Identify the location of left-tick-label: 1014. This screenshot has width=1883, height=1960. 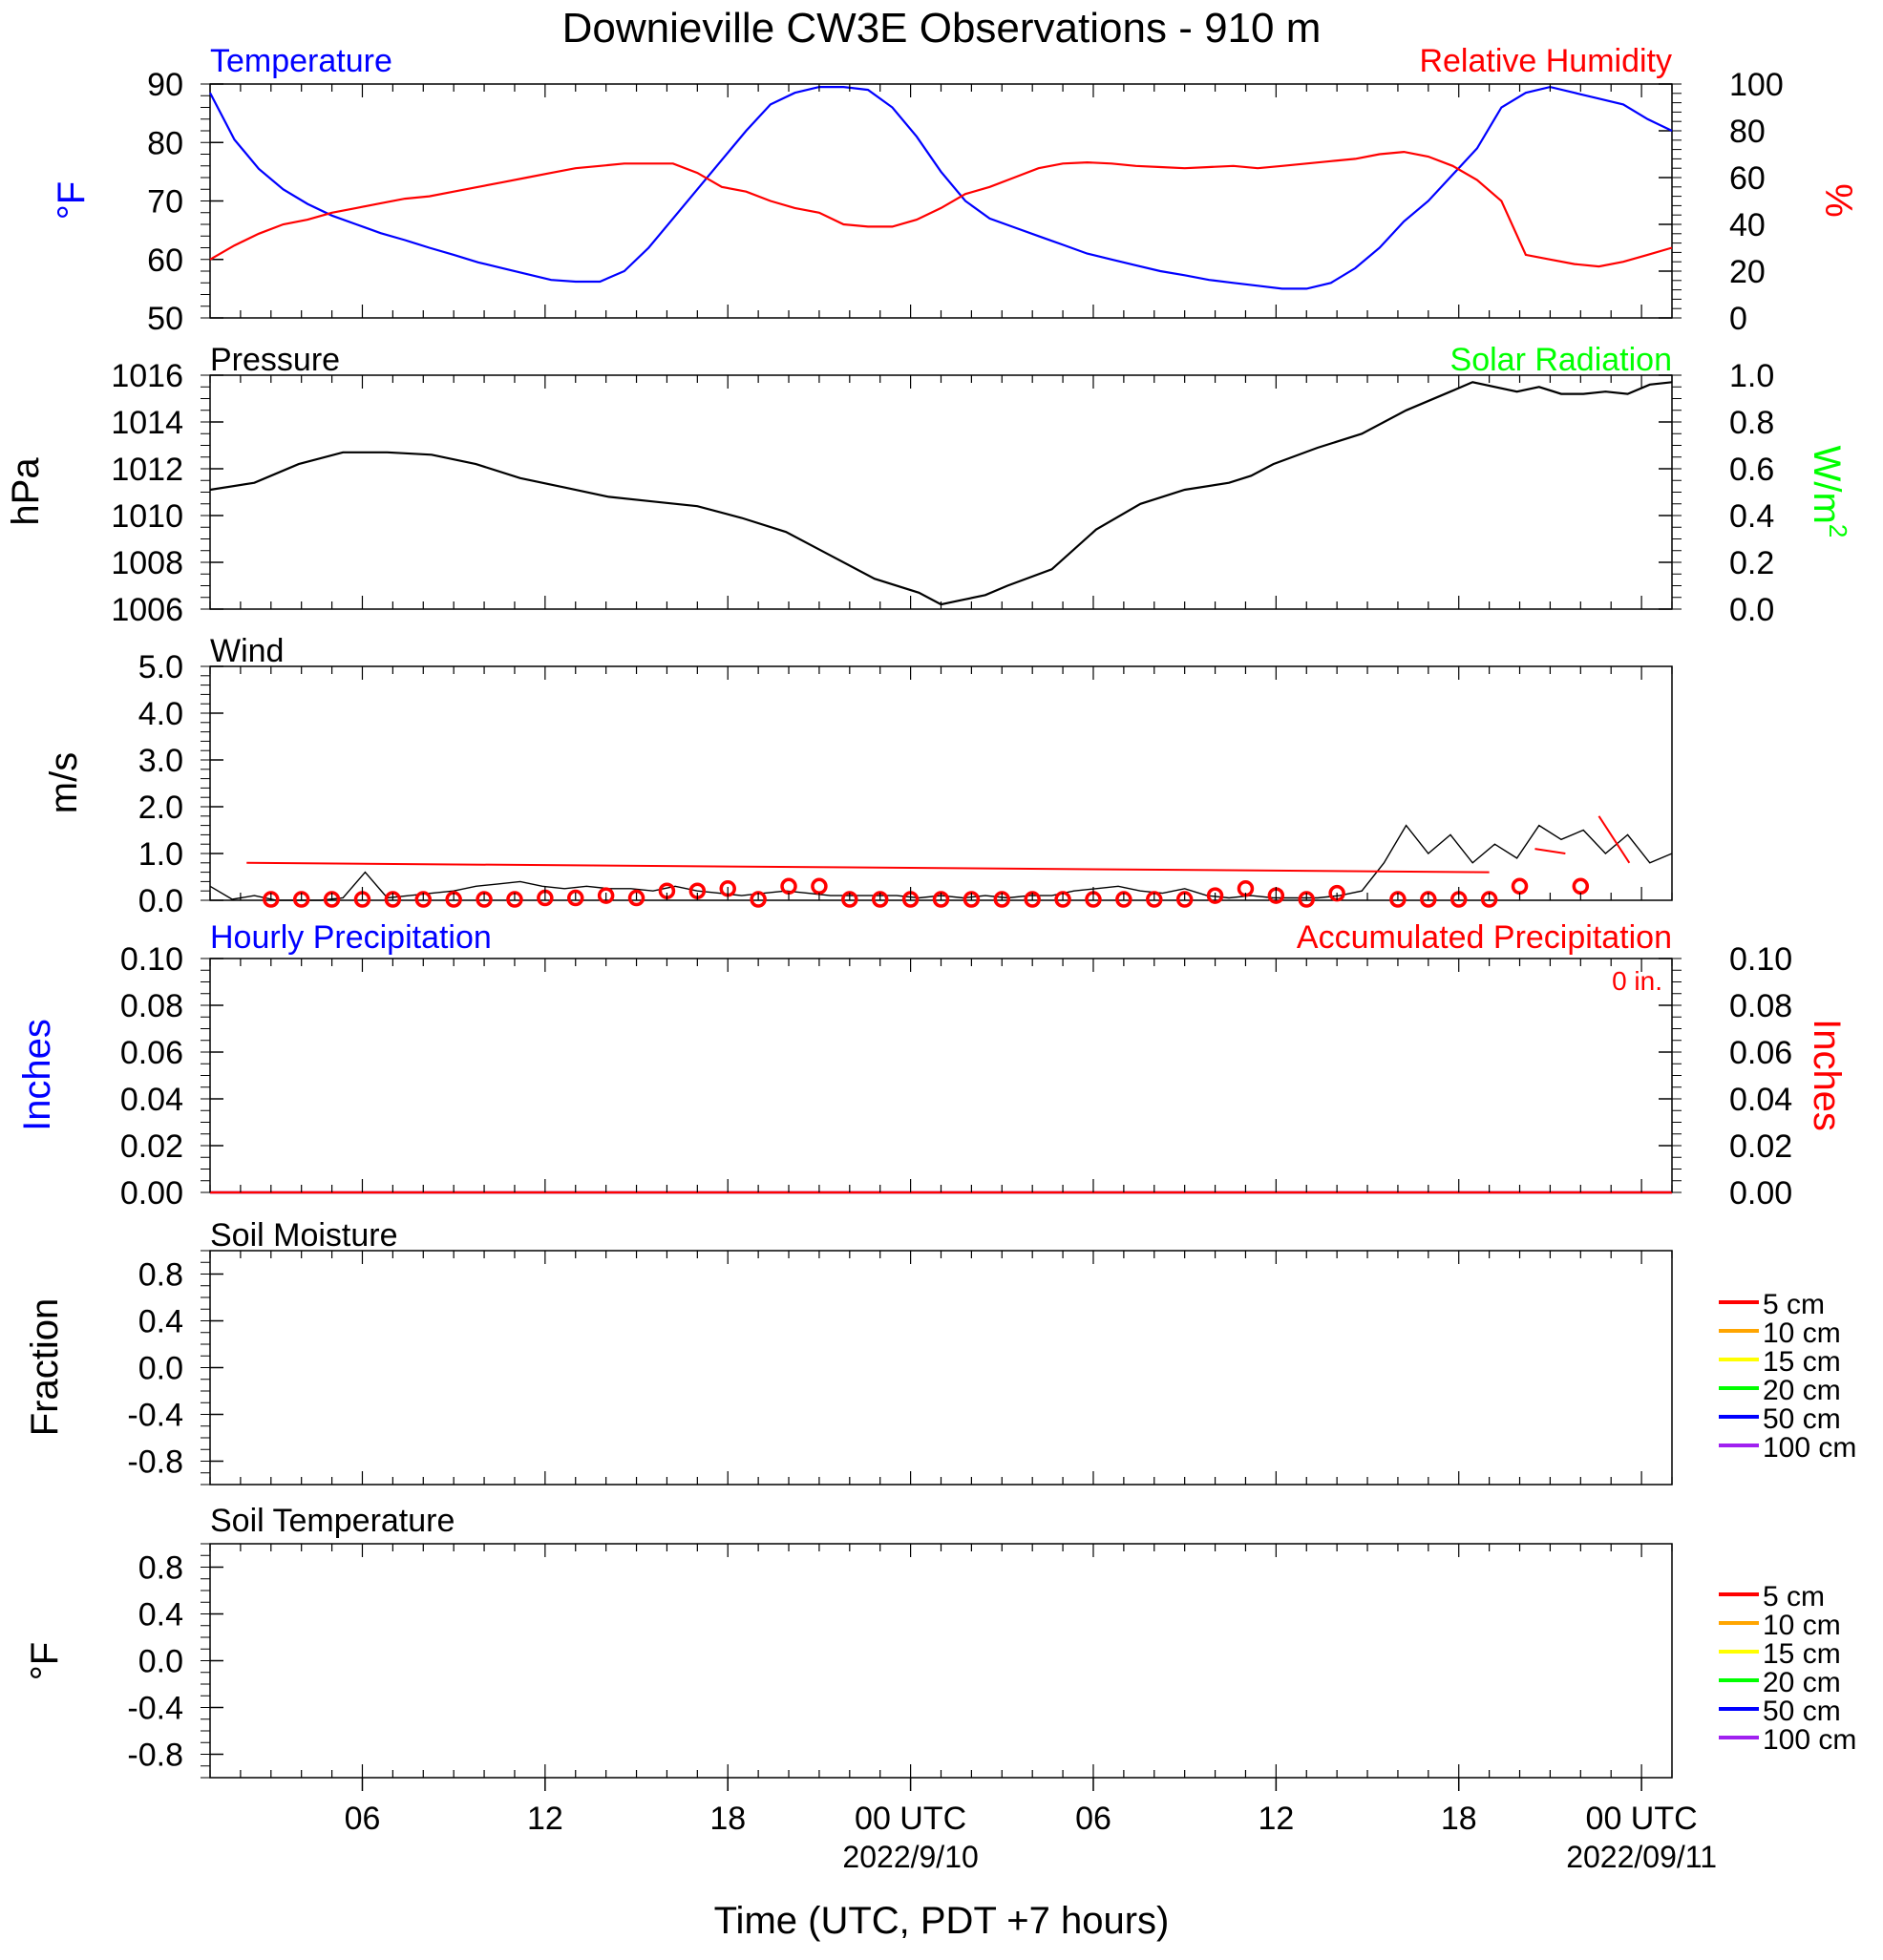
(147, 423).